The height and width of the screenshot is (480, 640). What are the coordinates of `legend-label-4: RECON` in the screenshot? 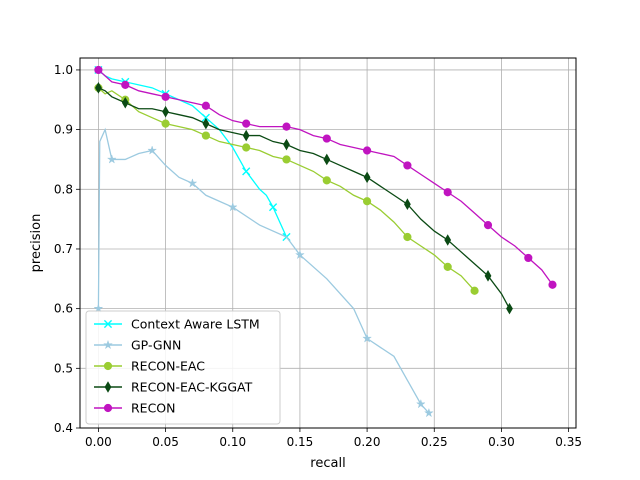 It's located at (153, 408).